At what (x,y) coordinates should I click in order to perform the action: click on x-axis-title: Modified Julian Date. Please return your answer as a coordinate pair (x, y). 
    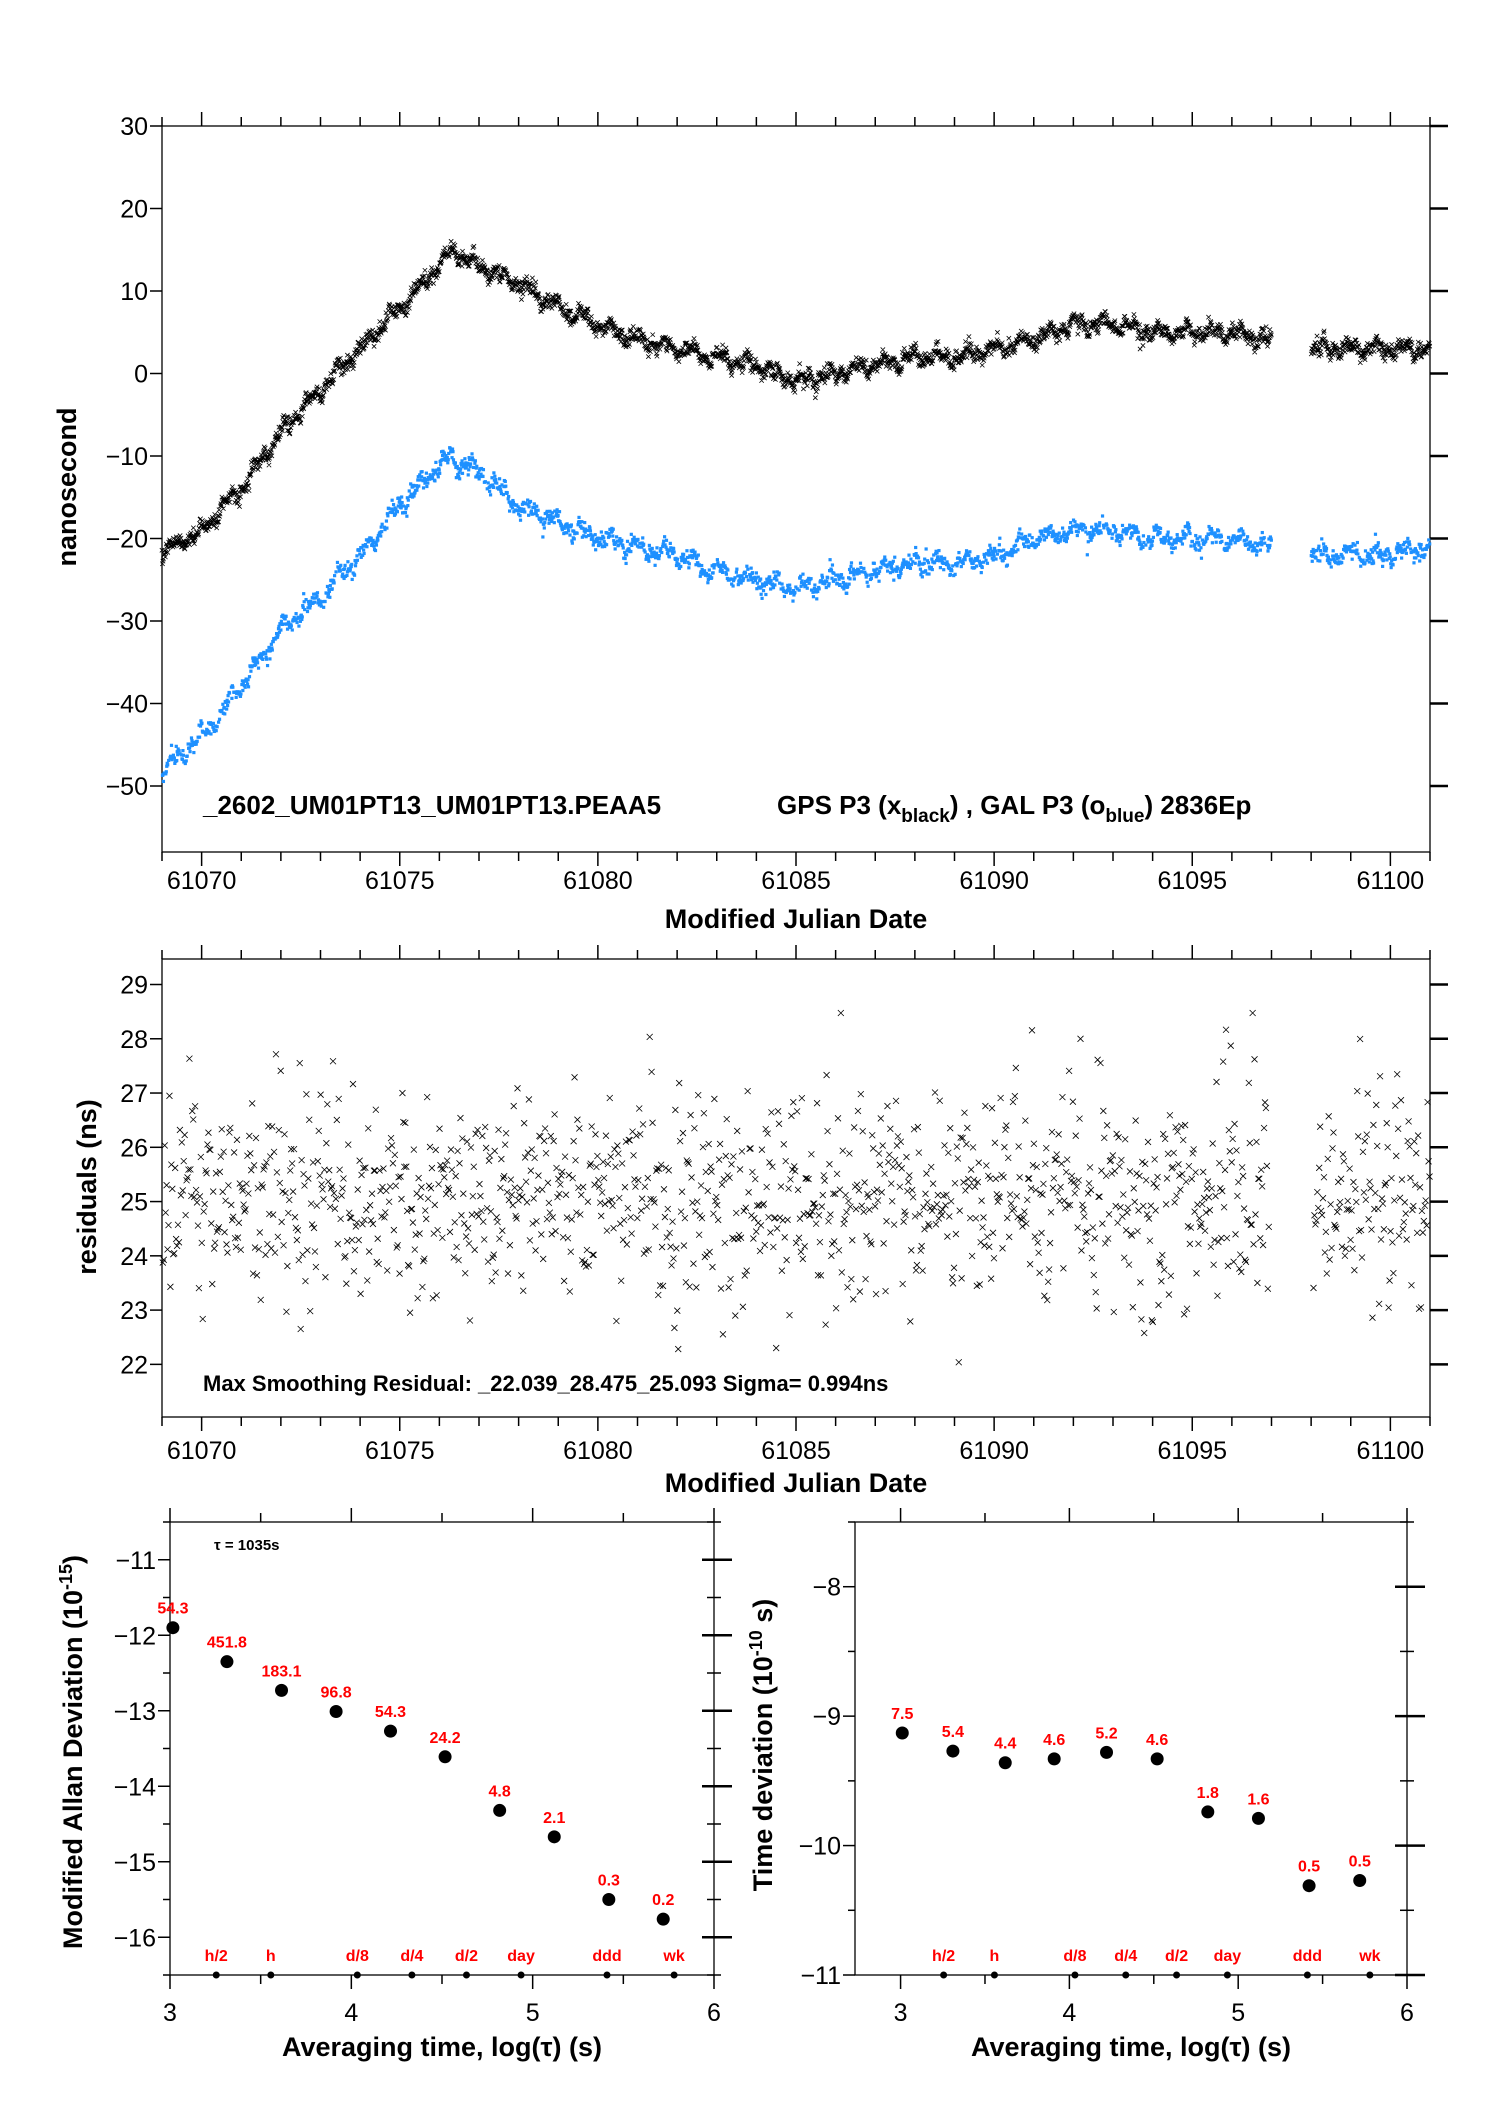
    Looking at the image, I should click on (796, 919).